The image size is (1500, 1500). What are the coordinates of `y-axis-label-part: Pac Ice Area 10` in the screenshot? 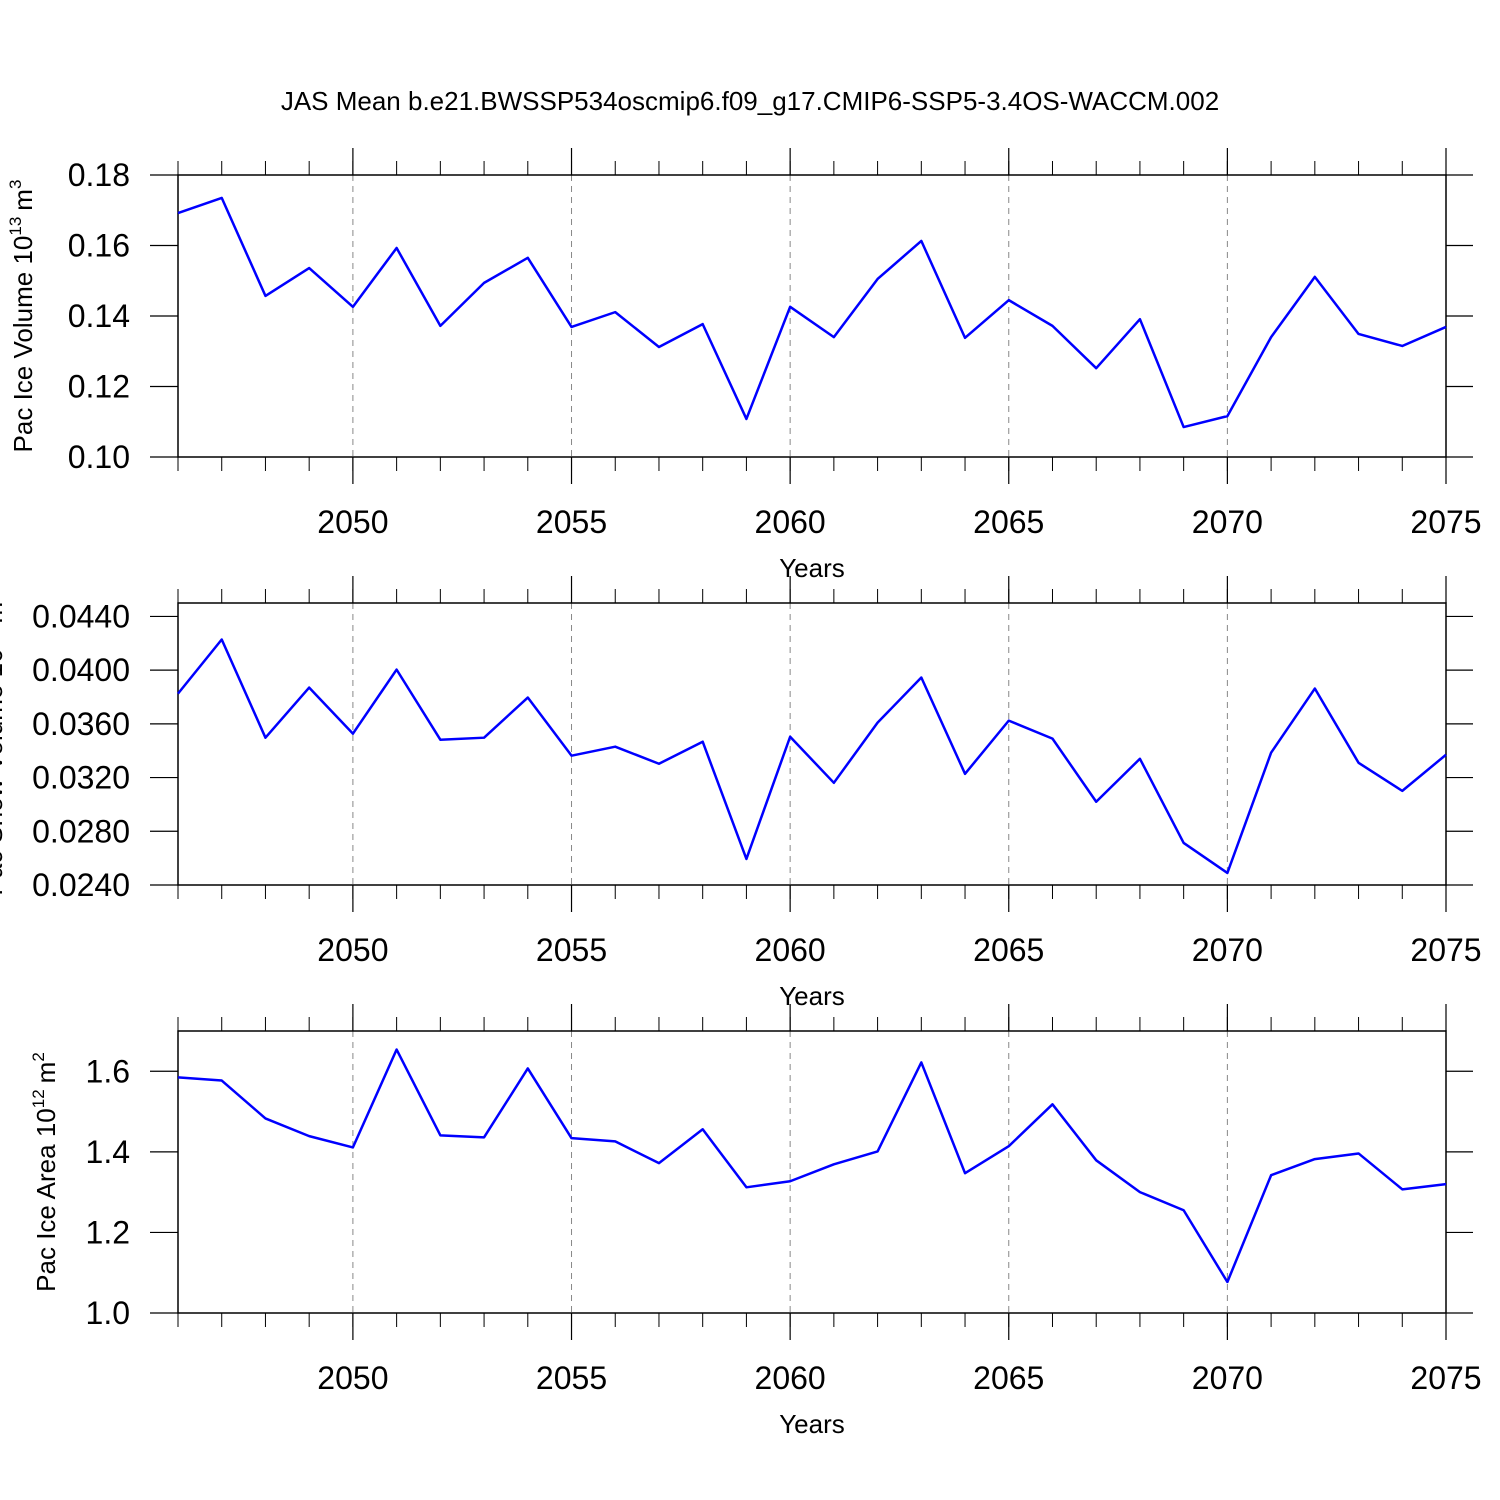 It's located at (46, 1200).